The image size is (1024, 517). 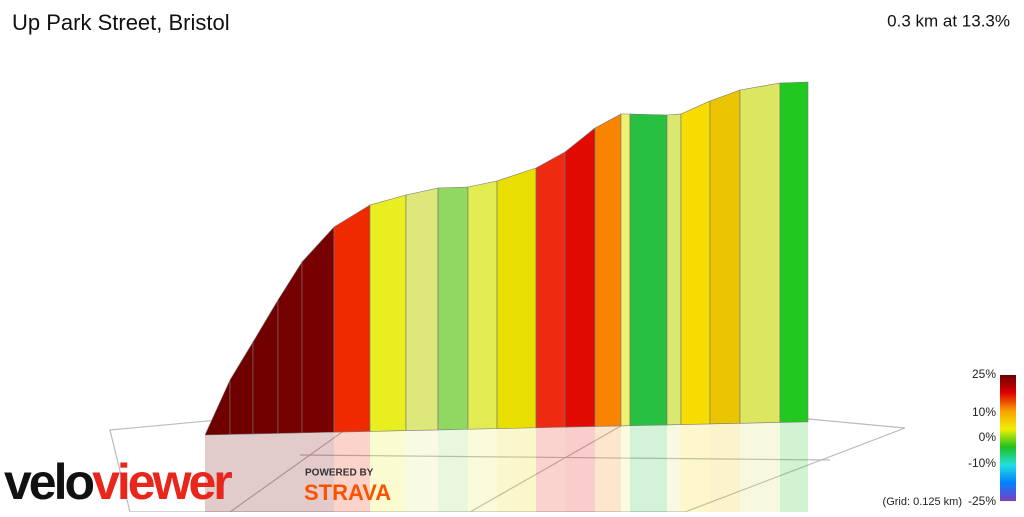 I want to click on summary: 0.3 km at 13.3%, so click(x=948, y=20).